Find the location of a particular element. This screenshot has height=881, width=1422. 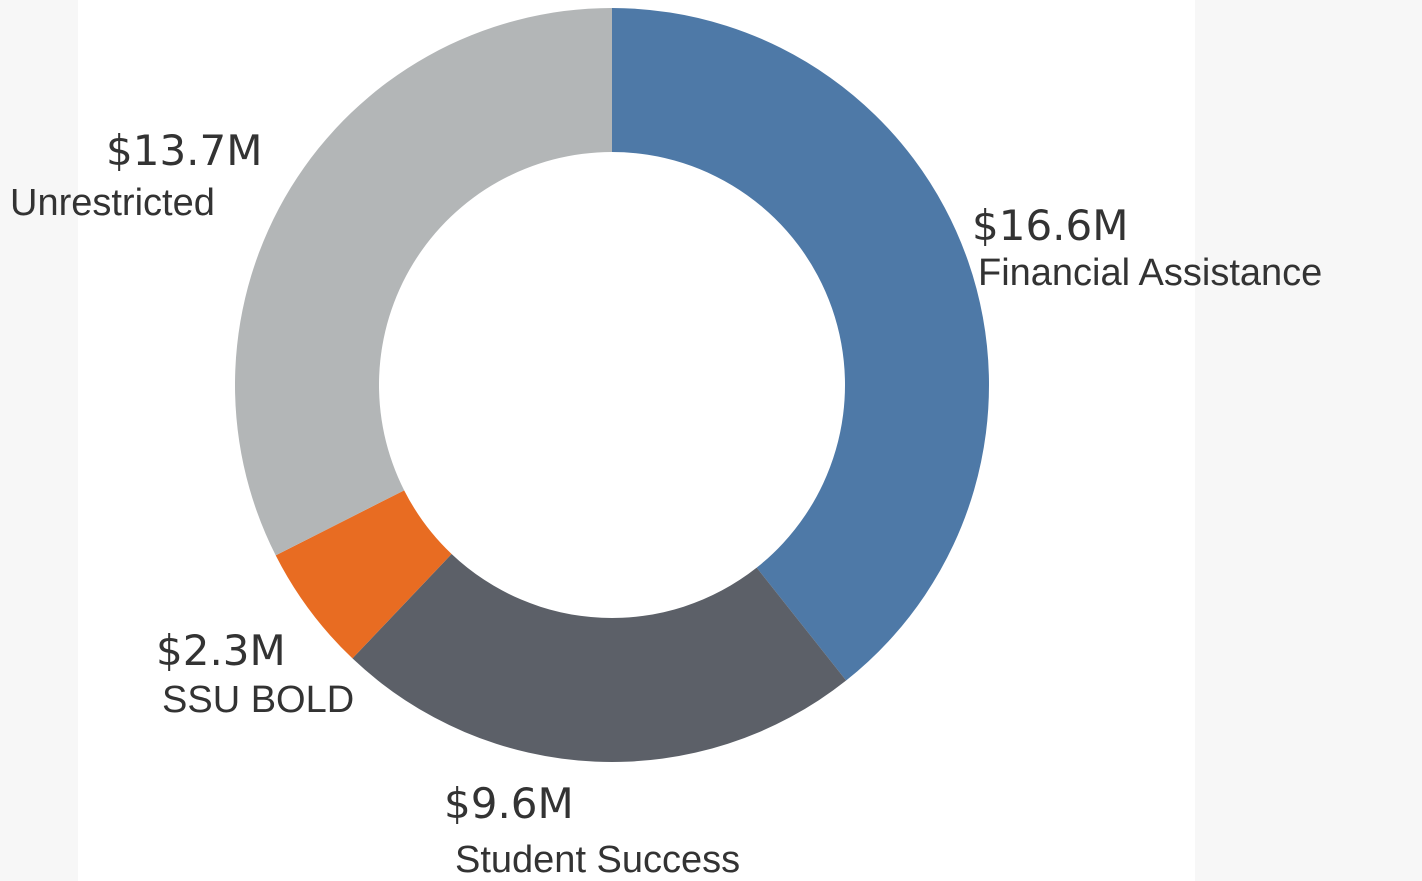

category-label: Student Success is located at coordinates (597, 860).